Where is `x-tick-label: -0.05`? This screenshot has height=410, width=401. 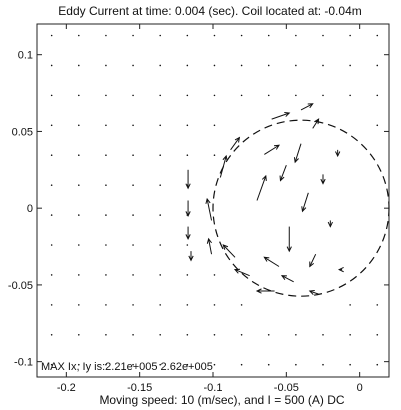 x-tick-label: -0.05 is located at coordinates (286, 388).